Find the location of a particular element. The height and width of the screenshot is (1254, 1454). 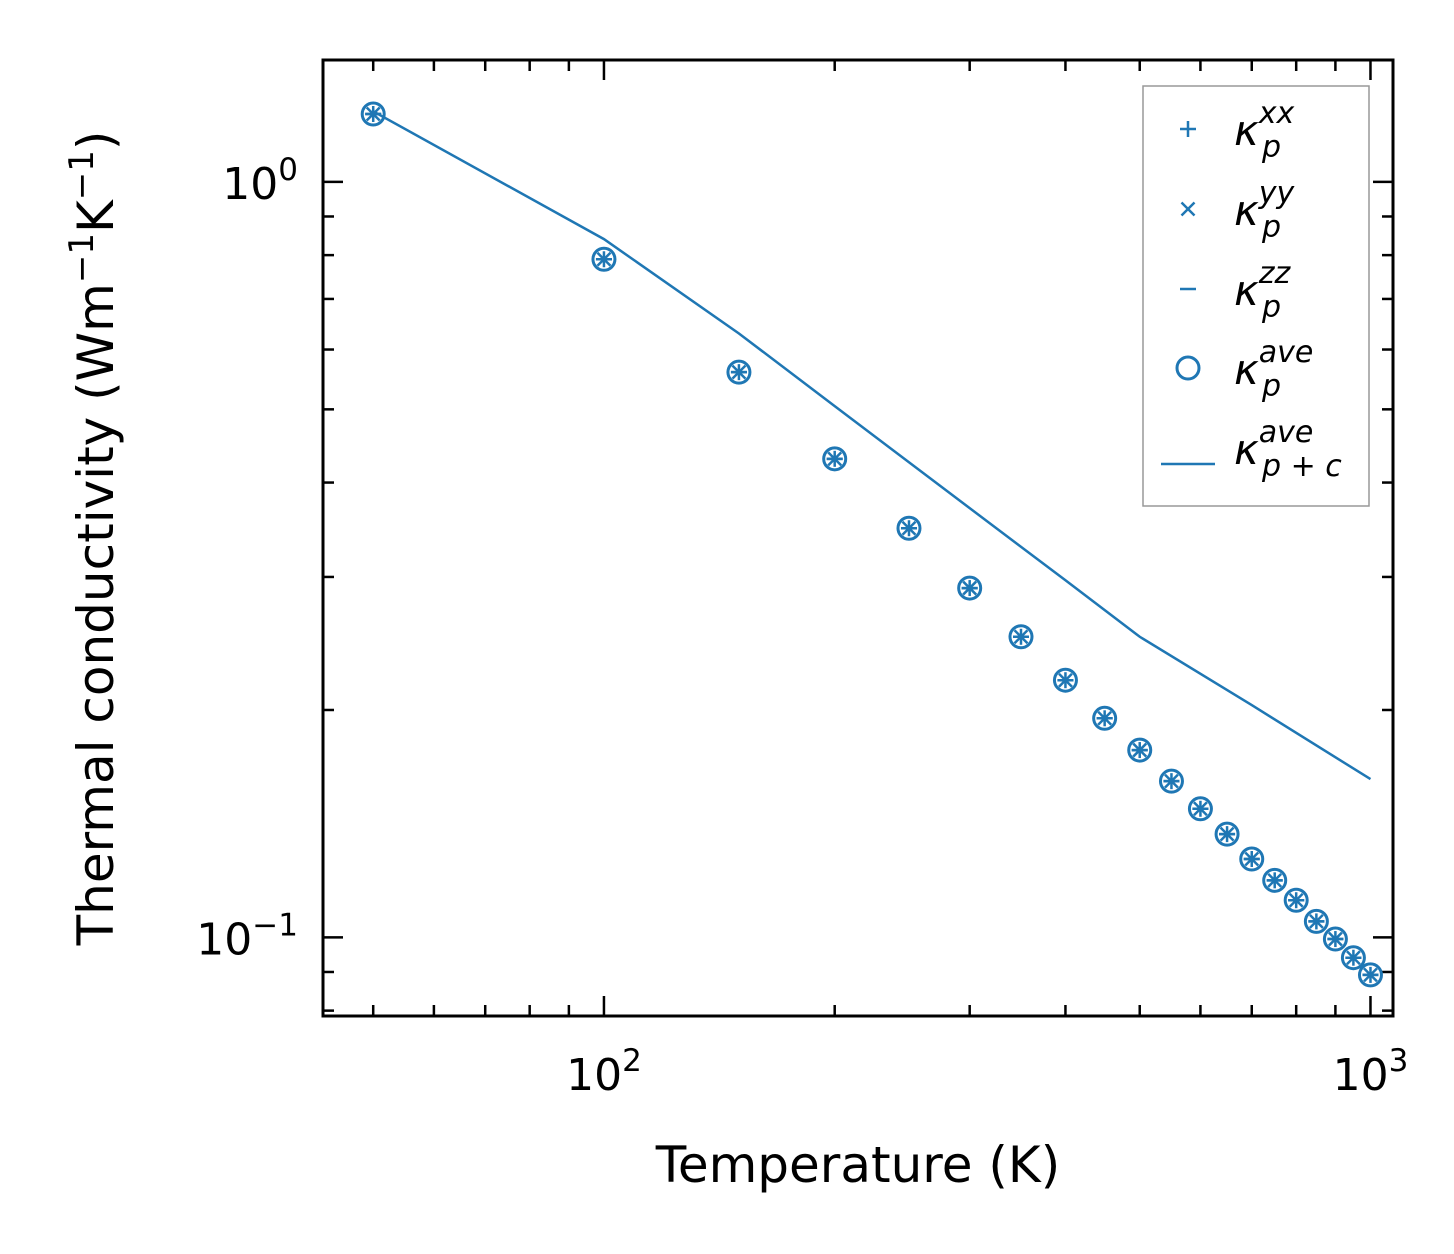

legend-label-sup: xx is located at coordinates (1276, 113).